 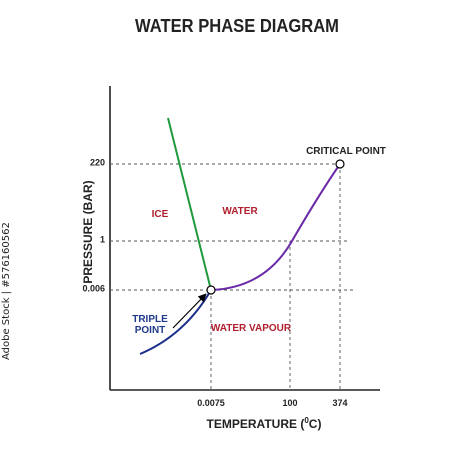 I want to click on x-axis-label-main: TEMPERATURE (, so click(x=256, y=424).